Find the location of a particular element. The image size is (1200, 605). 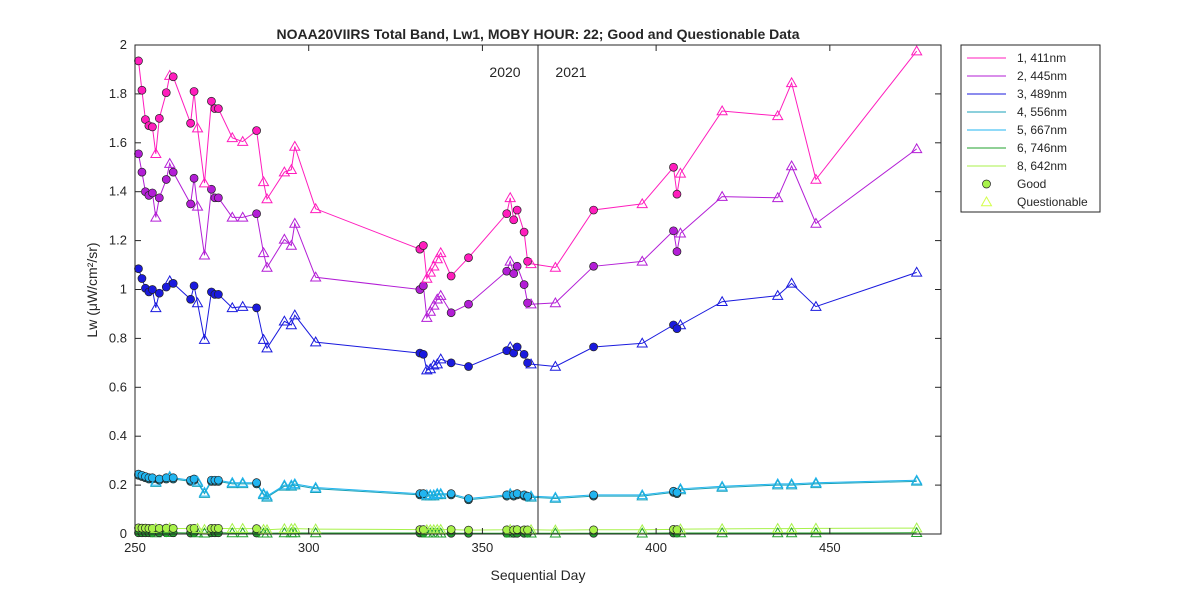

year-label-left: 2020 is located at coordinates (504, 72).